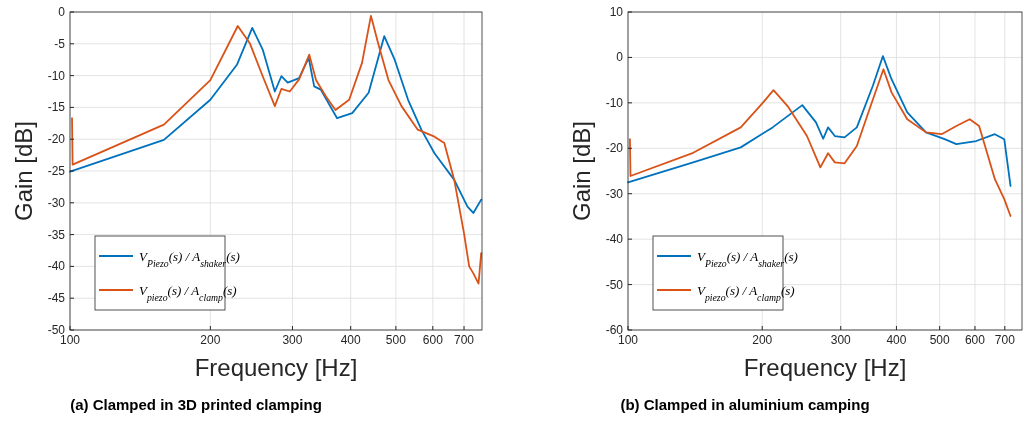 Image resolution: width=1030 pixels, height=423 pixels. I want to click on y-tick-label: -15, so click(56, 107).